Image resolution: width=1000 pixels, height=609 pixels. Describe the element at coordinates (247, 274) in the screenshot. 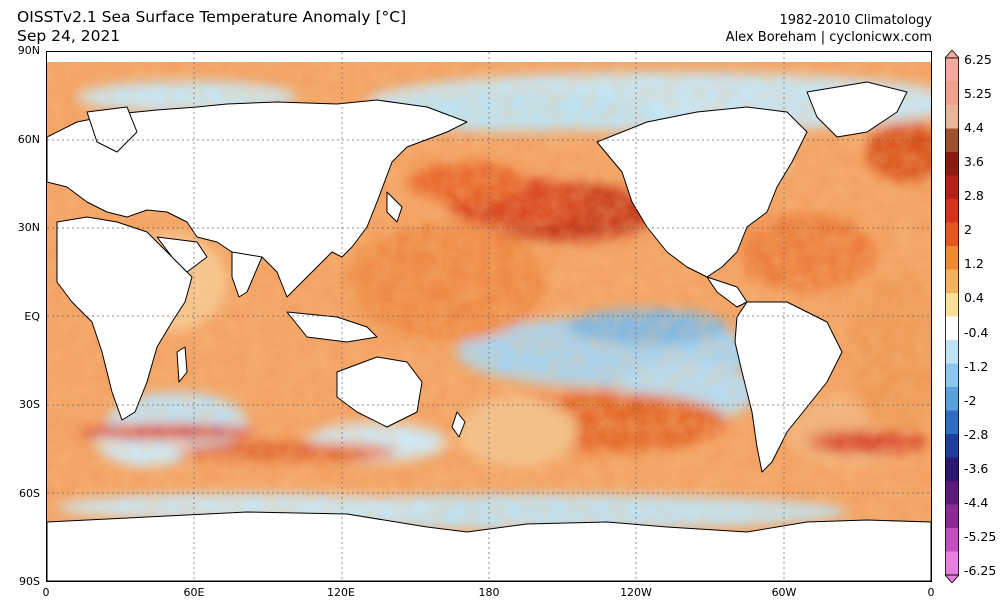

I see `india` at that location.